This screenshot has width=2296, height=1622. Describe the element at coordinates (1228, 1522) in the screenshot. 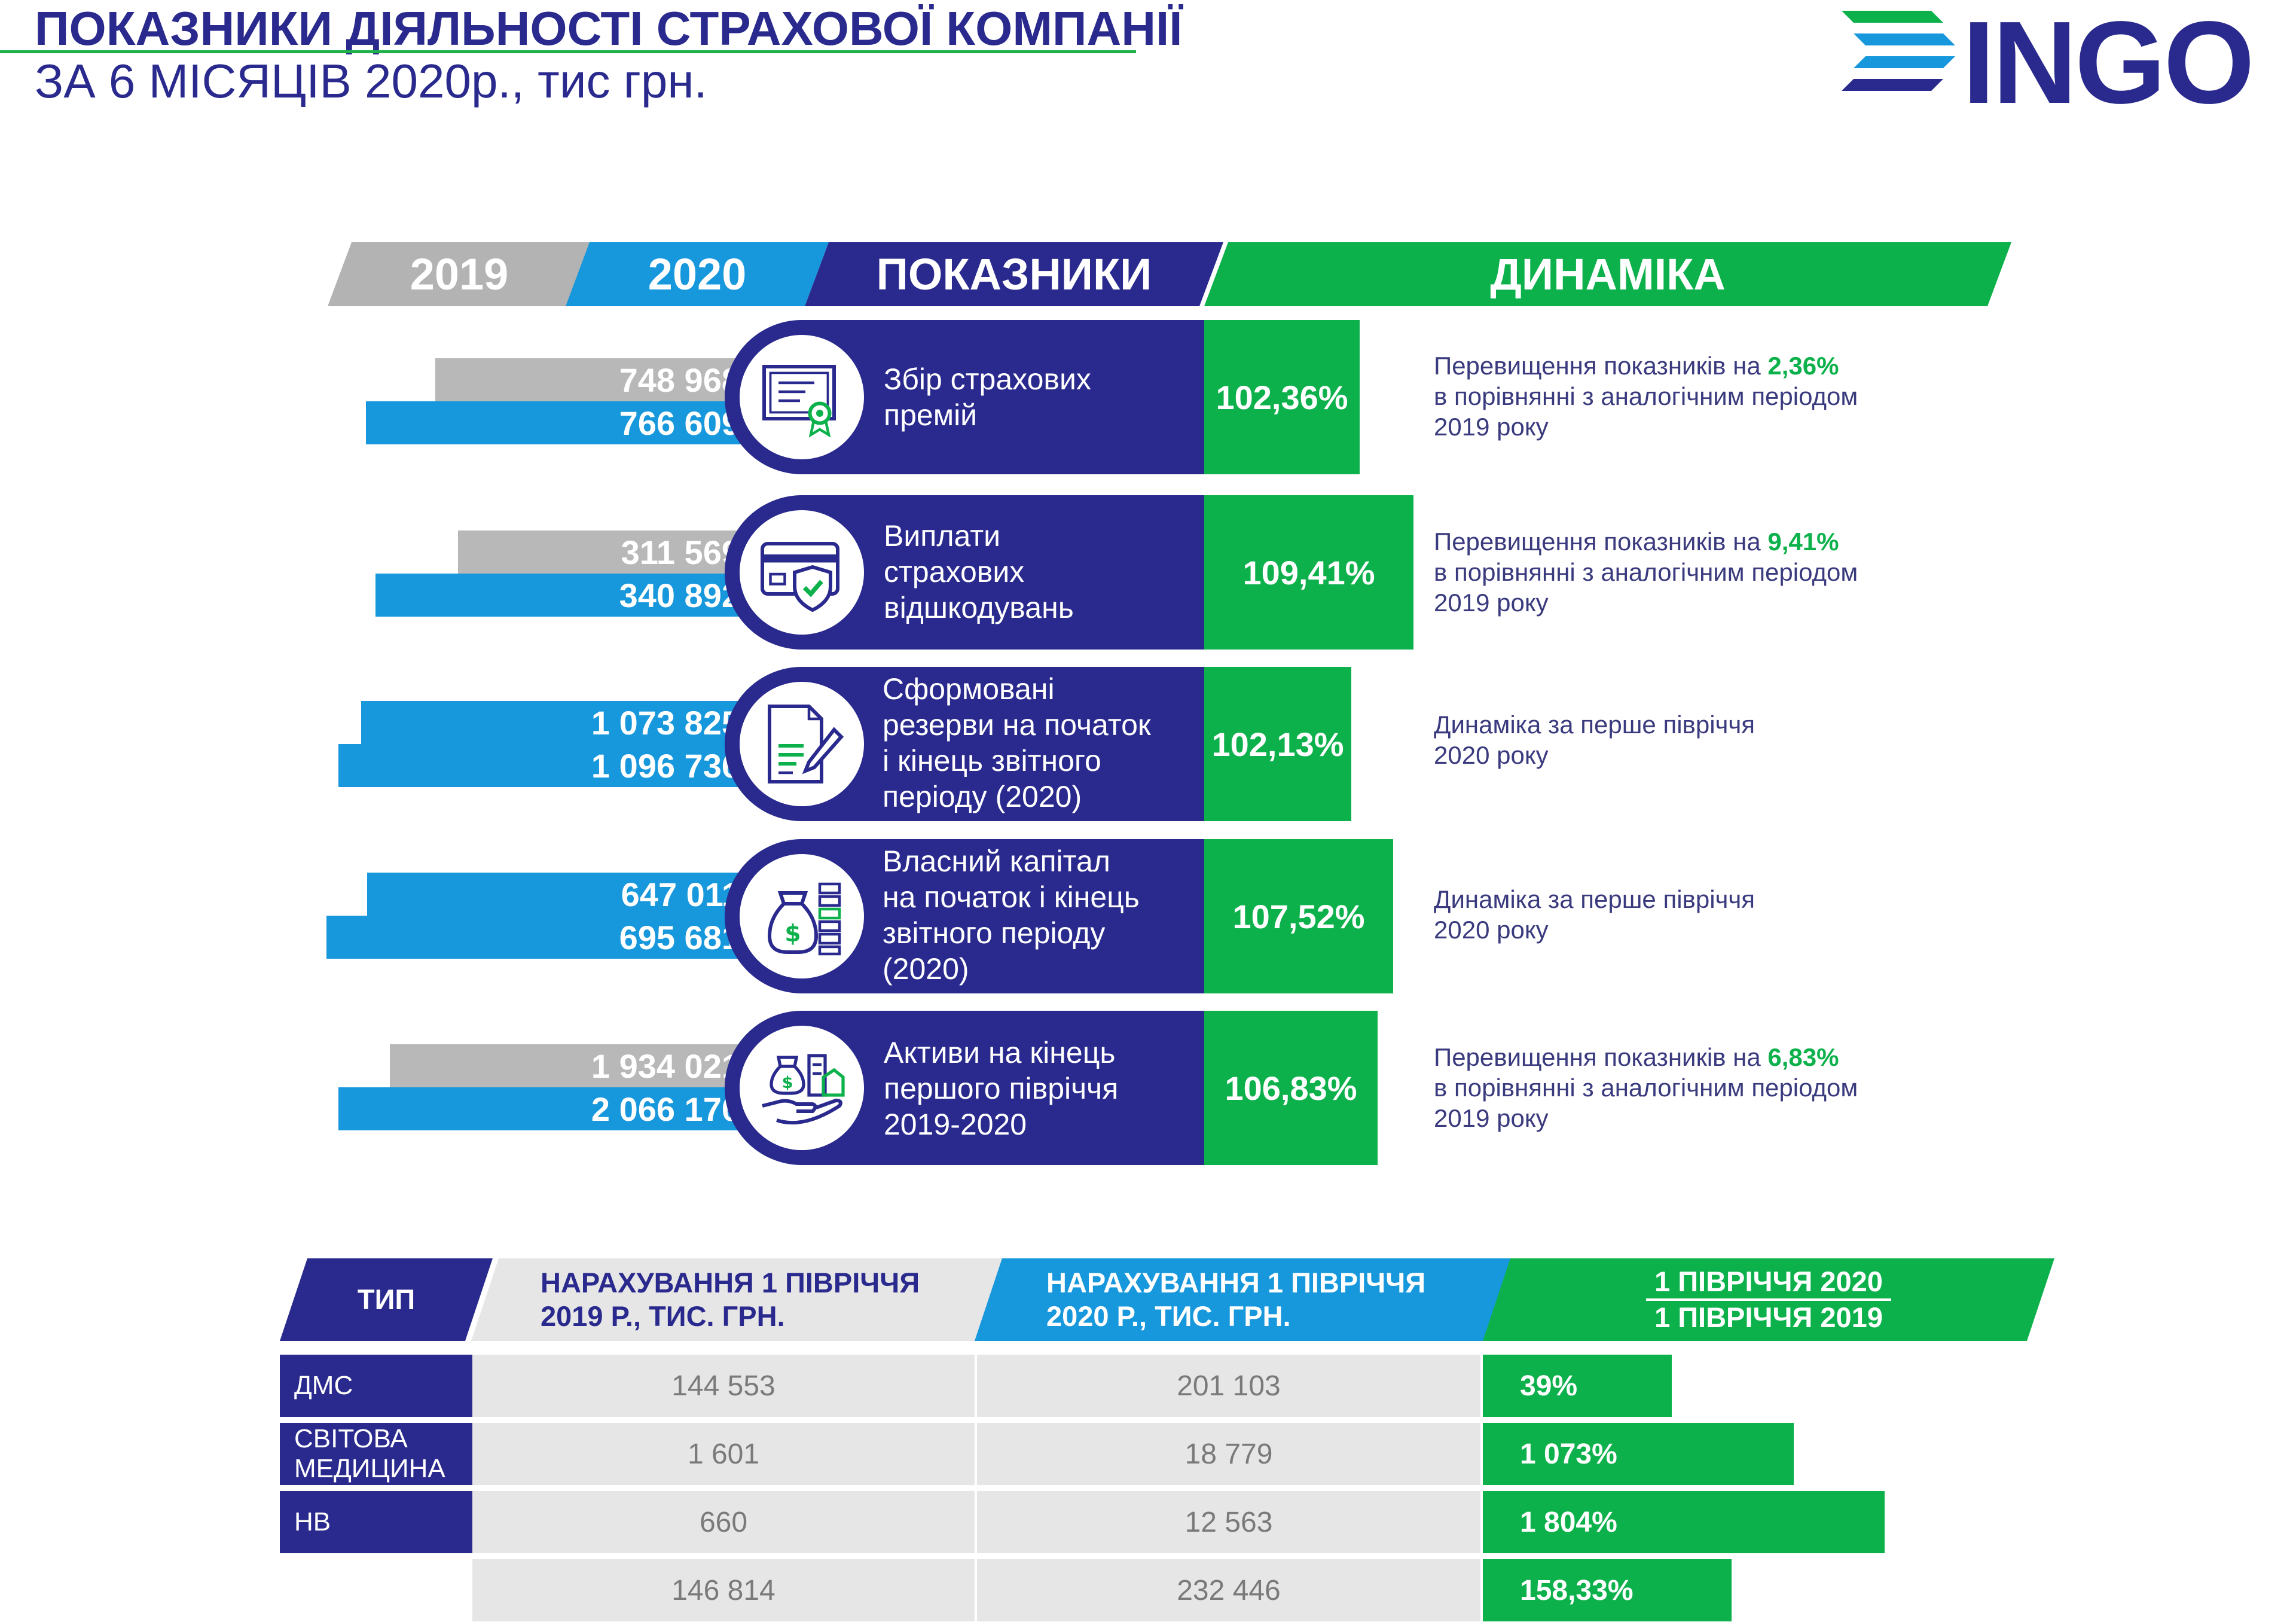

I see `table-cell-2020: 12 563` at that location.